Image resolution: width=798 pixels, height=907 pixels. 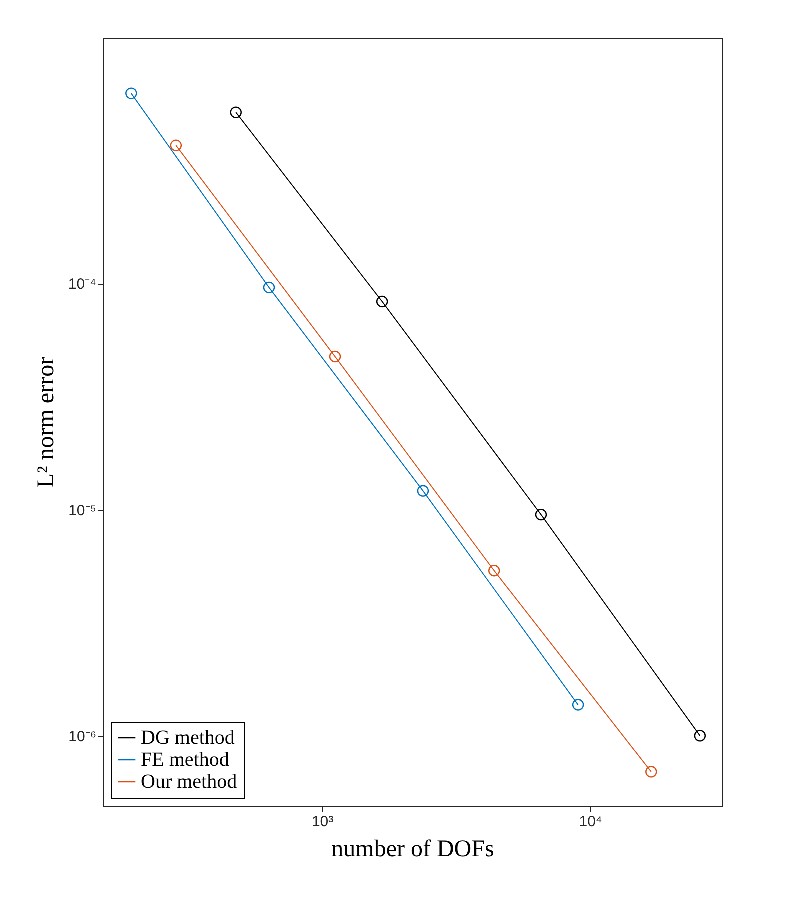 What do you see at coordinates (323, 822) in the screenshot?
I see `x-tick-label: 10³` at bounding box center [323, 822].